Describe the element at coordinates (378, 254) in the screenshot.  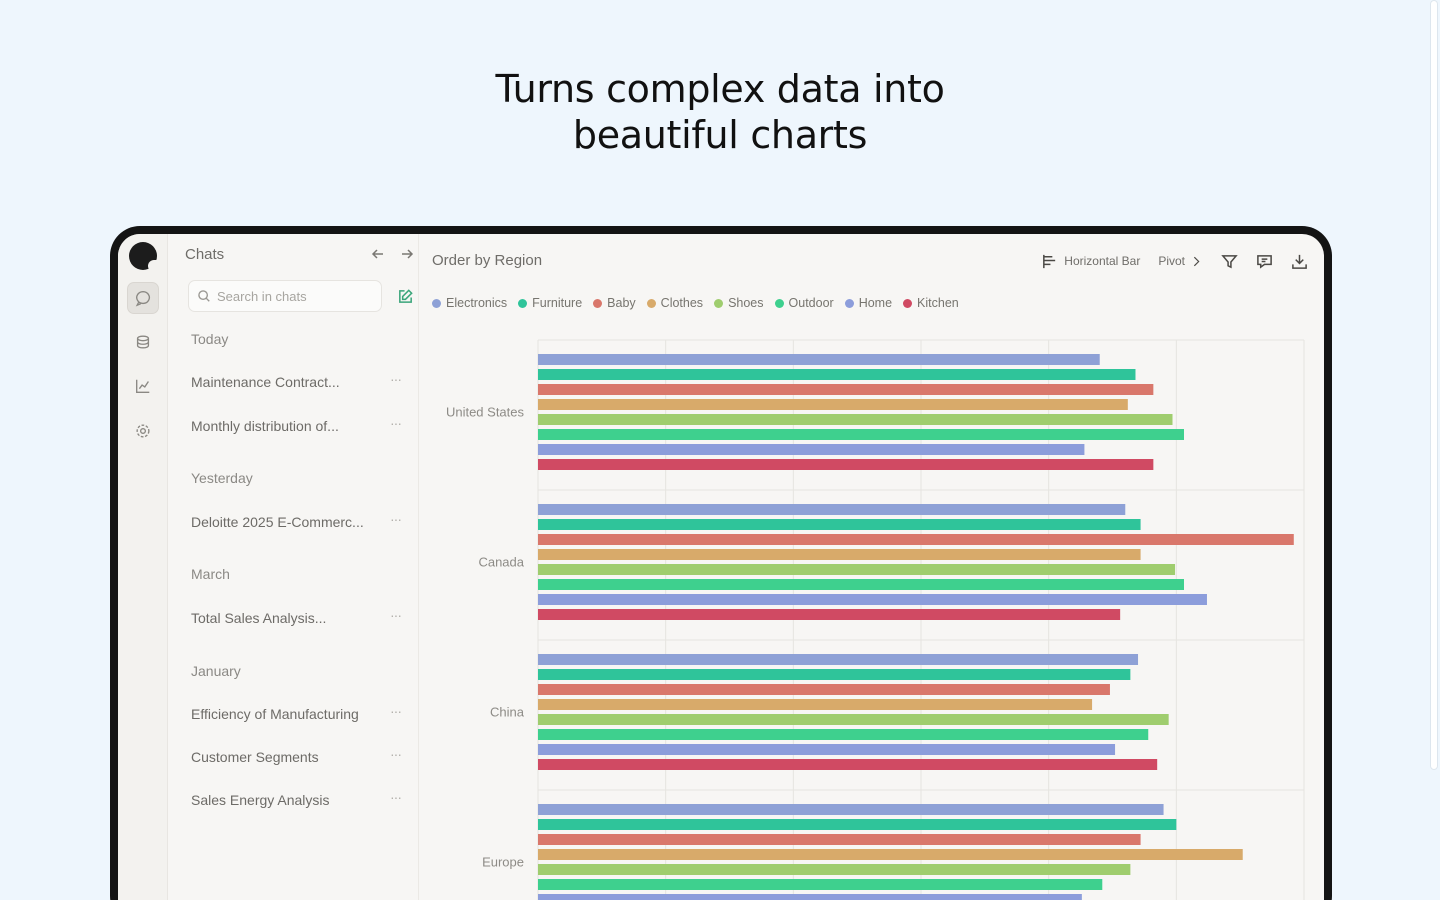
I see `back-arrow-icon` at that location.